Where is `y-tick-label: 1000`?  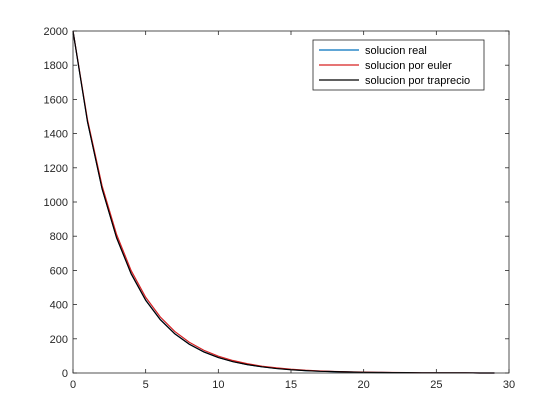 y-tick-label: 1000 is located at coordinates (56, 203).